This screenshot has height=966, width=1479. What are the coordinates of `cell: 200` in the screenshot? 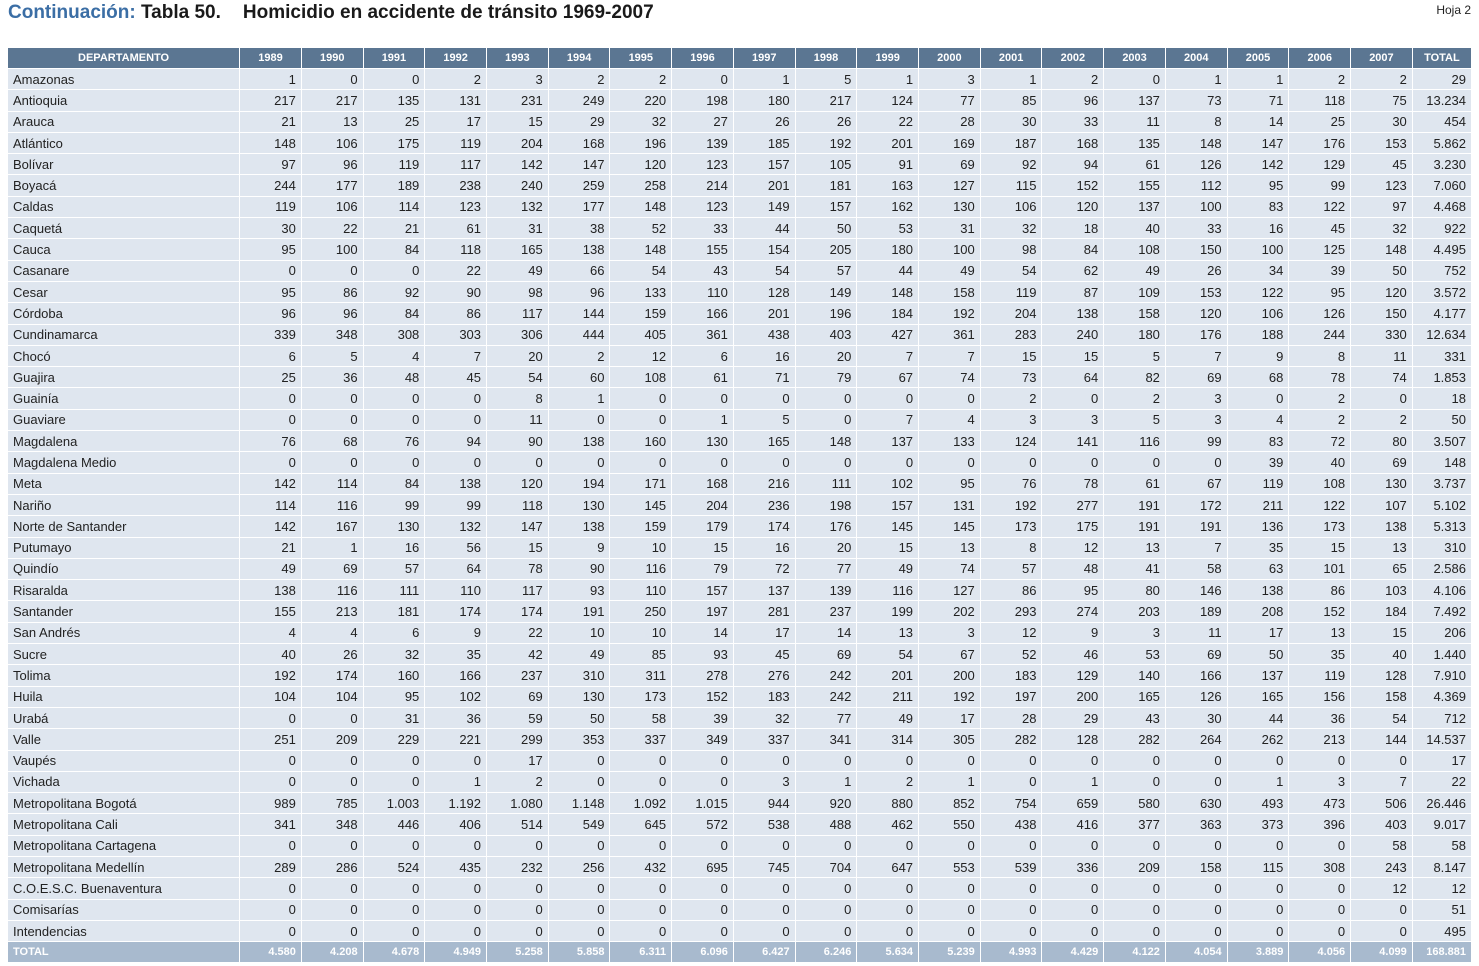 It's located at (949, 675).